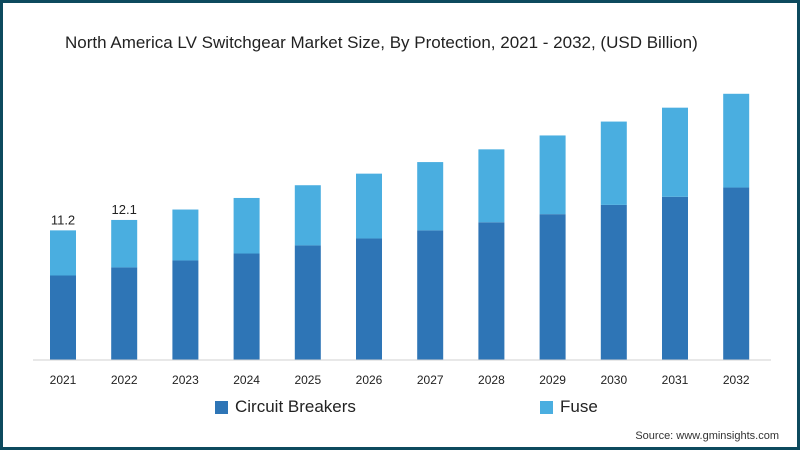  Describe the element at coordinates (221, 407) in the screenshot. I see `legend-swatch-circuit-breakers` at that location.